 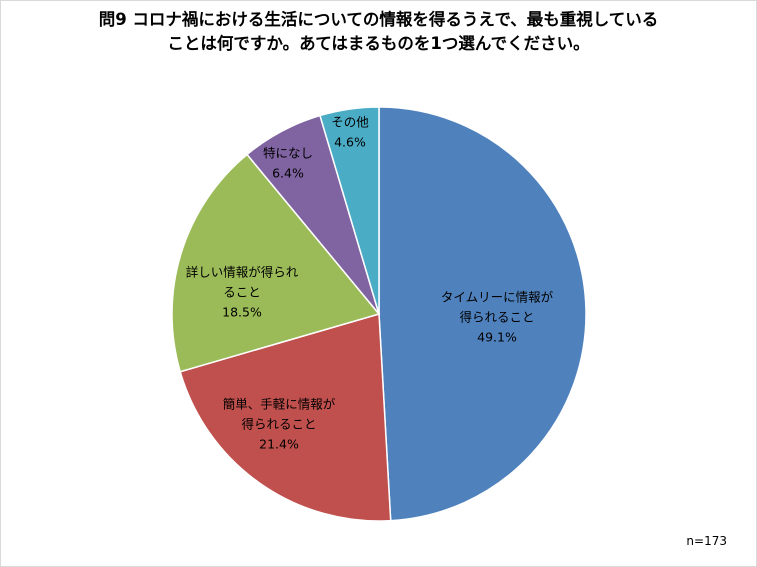 What do you see at coordinates (350, 122) in the screenshot?
I see `slice-category-label: その他` at bounding box center [350, 122].